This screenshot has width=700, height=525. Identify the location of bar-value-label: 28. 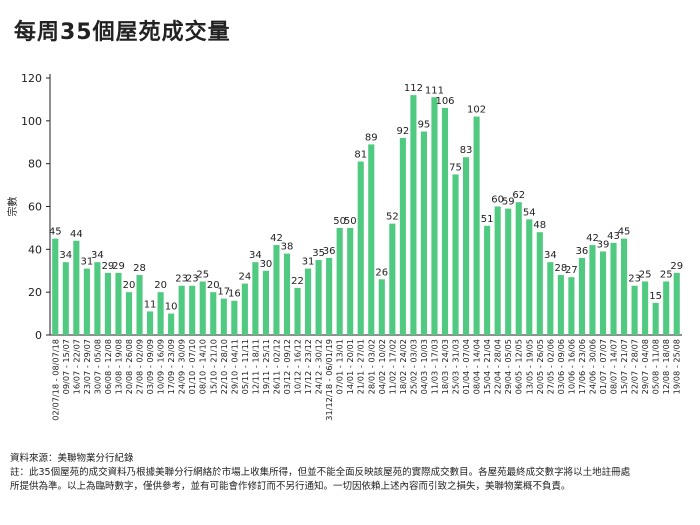
(560, 268).